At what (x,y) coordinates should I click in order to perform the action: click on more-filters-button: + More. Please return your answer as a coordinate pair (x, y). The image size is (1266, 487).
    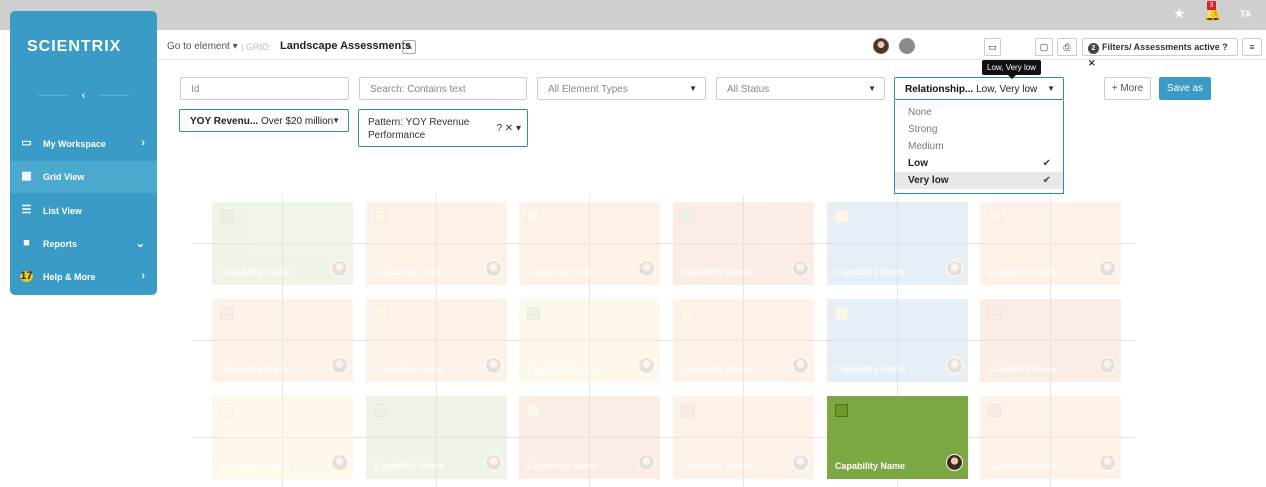
    Looking at the image, I should click on (1127, 88).